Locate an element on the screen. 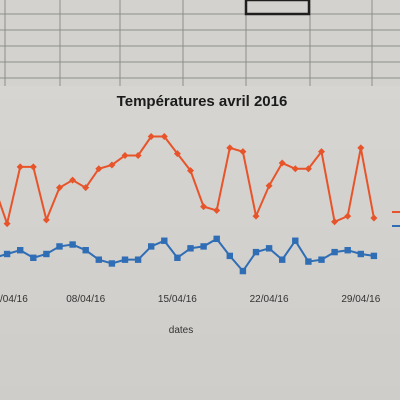  x-axis-label: dates is located at coordinates (181, 330).